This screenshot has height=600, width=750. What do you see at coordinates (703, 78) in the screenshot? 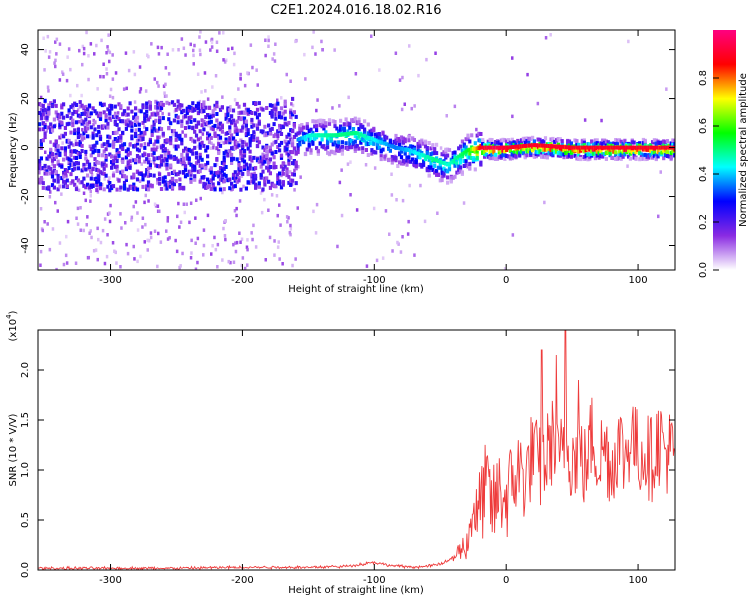
I see `colorbar-tick-label: 0.8` at bounding box center [703, 78].